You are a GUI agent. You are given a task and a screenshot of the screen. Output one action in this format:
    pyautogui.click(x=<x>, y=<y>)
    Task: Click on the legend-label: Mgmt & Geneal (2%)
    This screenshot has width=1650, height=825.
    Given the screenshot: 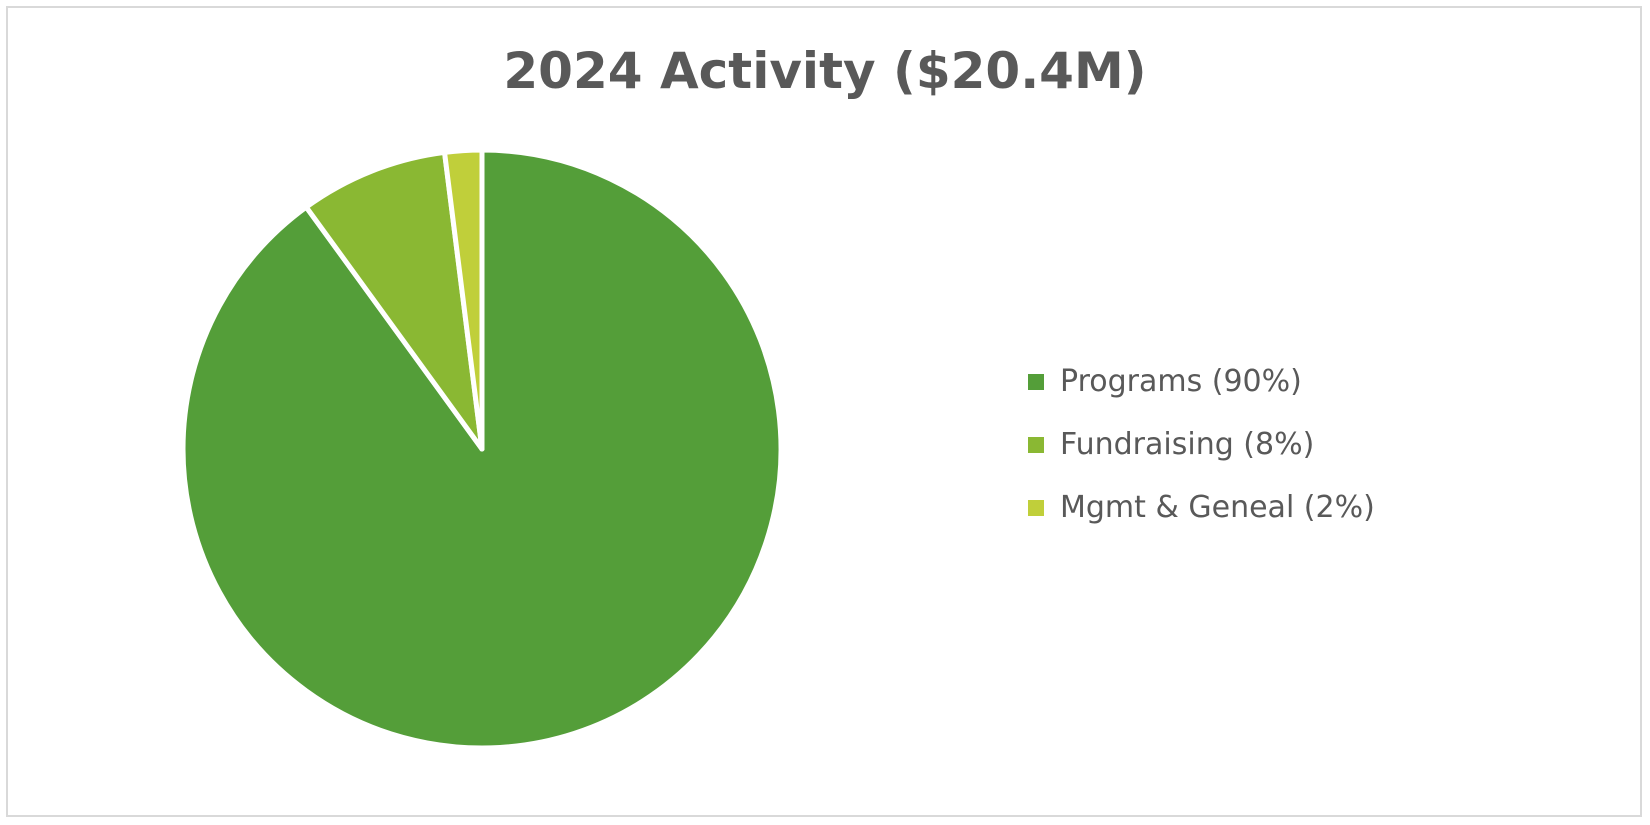 What is the action you would take?
    pyautogui.click(x=1217, y=507)
    